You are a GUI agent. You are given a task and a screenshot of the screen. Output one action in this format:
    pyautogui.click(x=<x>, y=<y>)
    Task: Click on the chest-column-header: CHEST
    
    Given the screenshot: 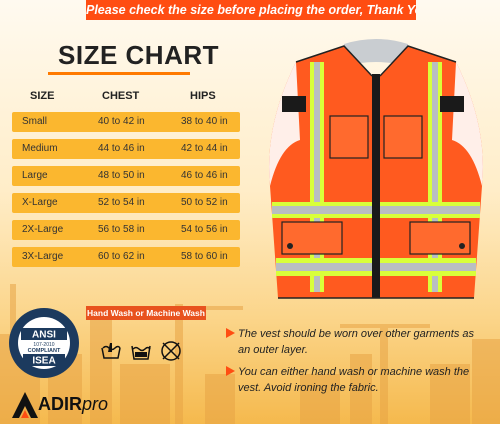 What is the action you would take?
    pyautogui.click(x=121, y=96)
    